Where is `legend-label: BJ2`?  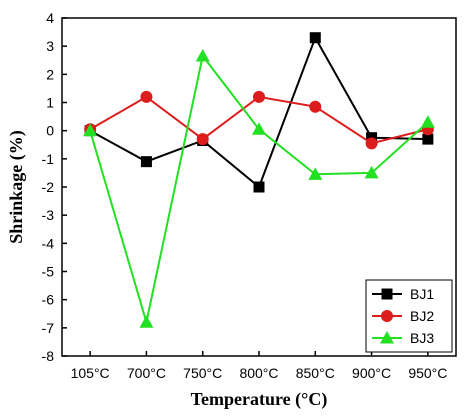 legend-label: BJ2 is located at coordinates (422, 316).